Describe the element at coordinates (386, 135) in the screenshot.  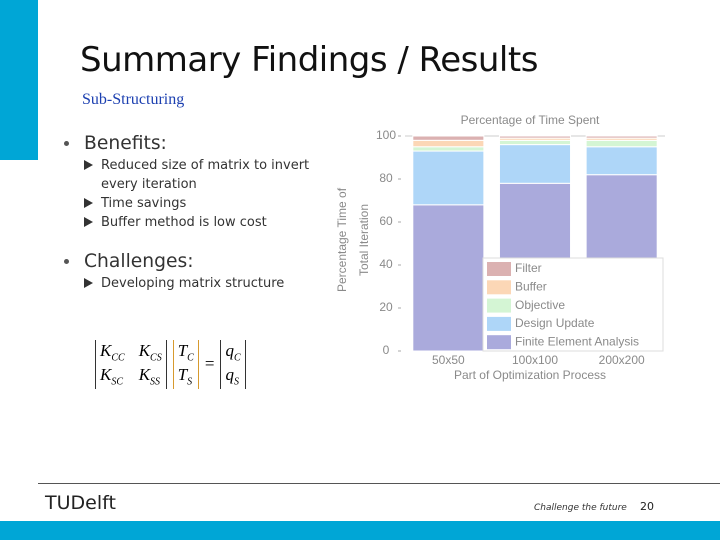
I see `y-tick-label: 100` at that location.